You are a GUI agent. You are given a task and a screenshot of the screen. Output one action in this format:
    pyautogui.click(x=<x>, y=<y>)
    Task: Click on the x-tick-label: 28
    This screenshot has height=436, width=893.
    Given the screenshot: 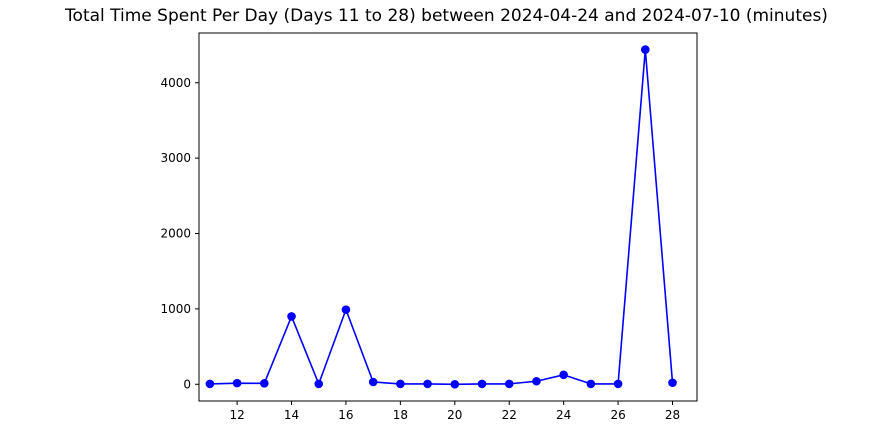 What is the action you would take?
    pyautogui.click(x=672, y=415)
    